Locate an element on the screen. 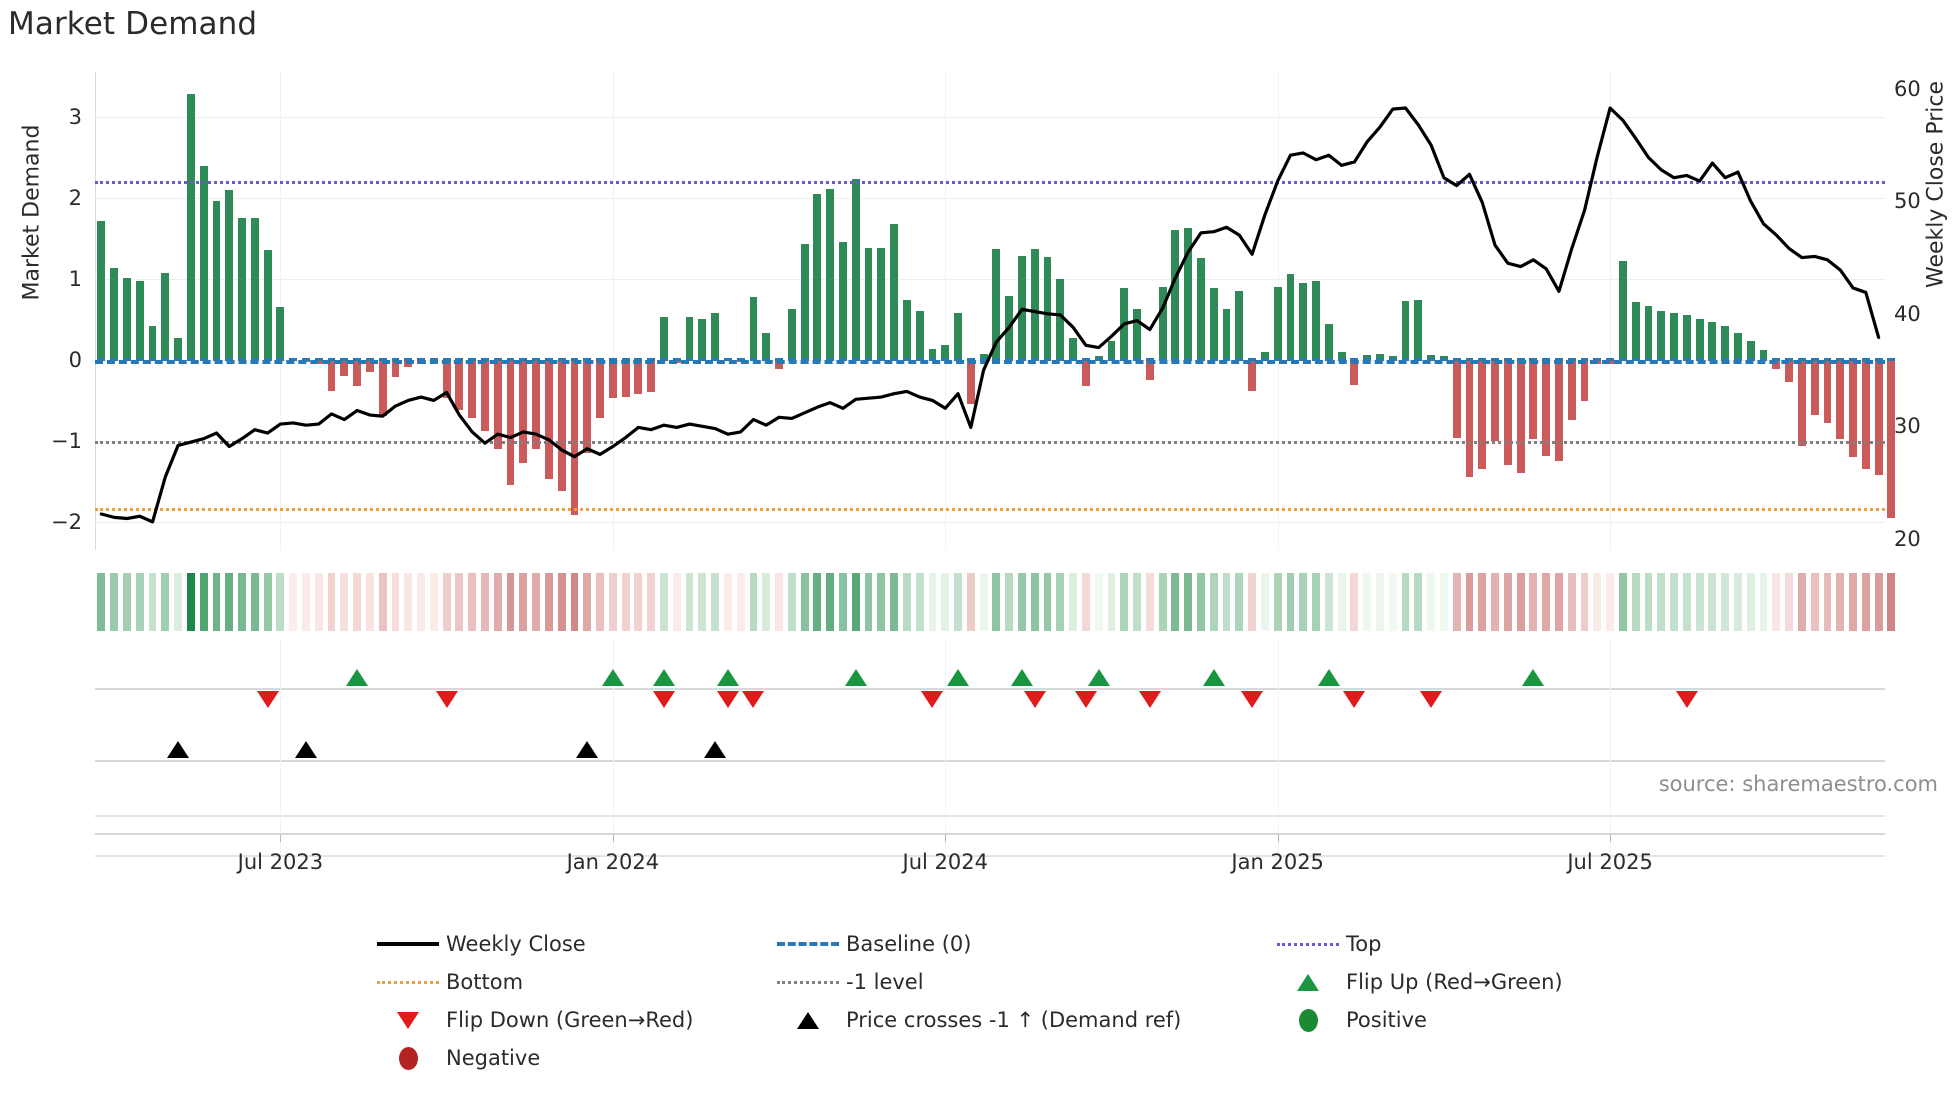 Image resolution: width=1960 pixels, height=1102 pixels. legend-item: Top is located at coordinates (1470, 944).